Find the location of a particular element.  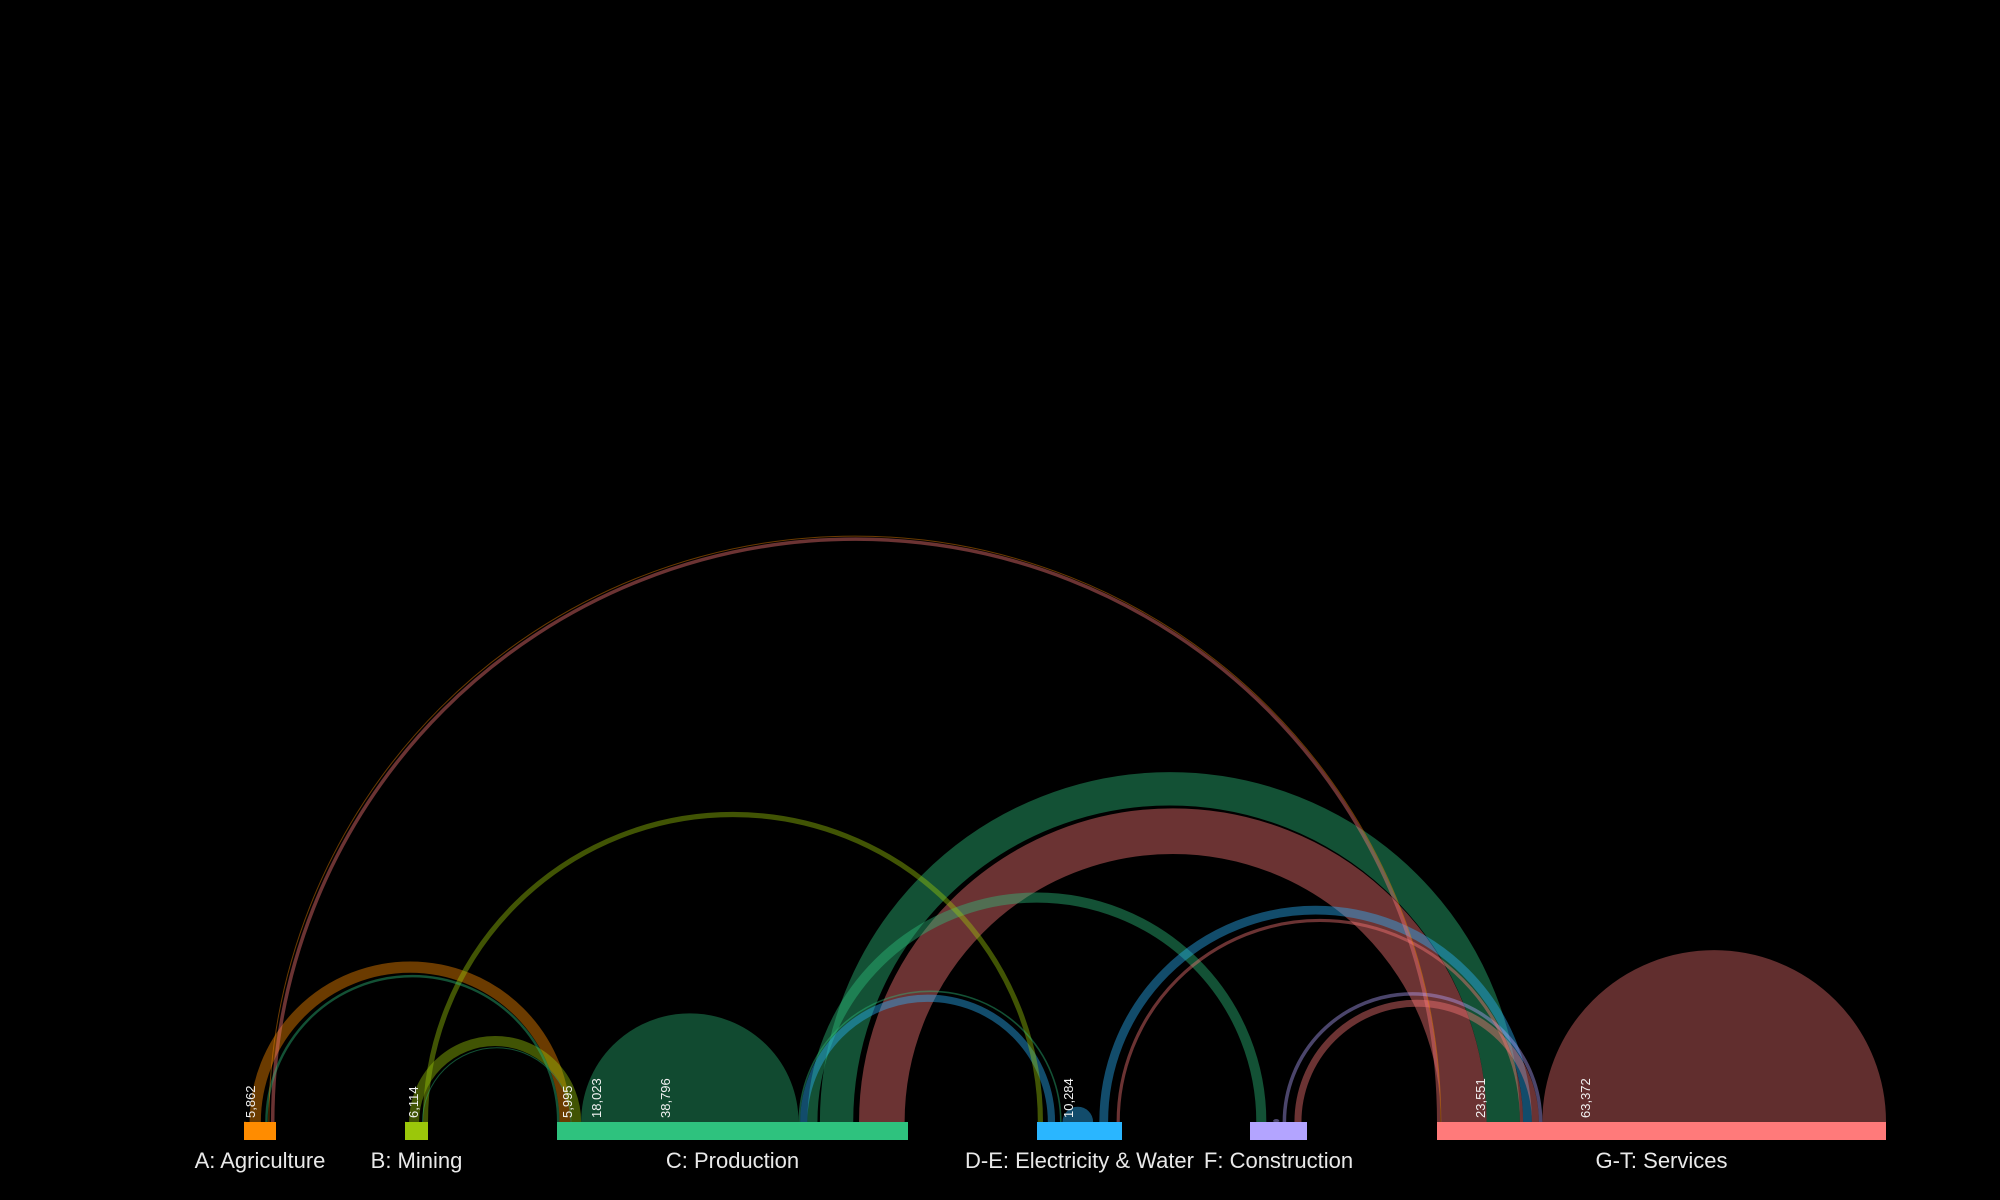

sector-label-f: F: Construction is located at coordinates (1278, 1160).